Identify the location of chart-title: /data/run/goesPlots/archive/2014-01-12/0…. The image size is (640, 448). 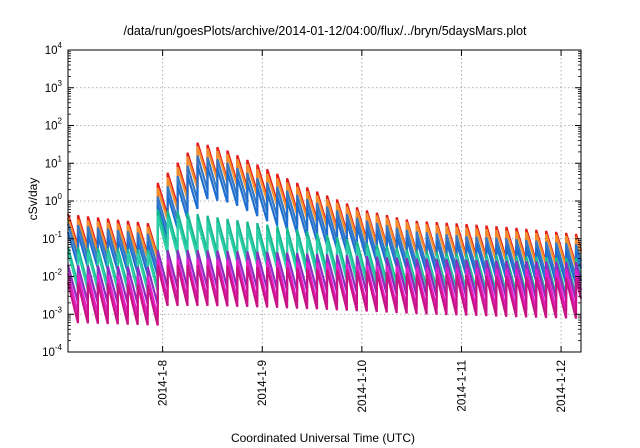
(325, 31).